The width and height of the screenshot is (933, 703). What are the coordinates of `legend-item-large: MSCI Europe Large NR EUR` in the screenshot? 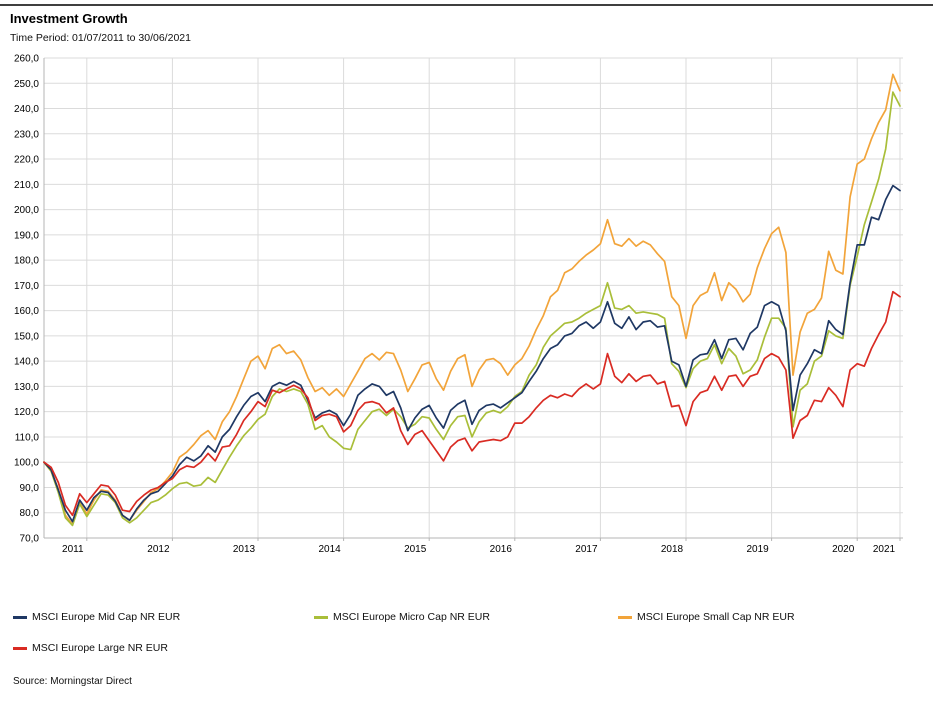 It's located at (90, 648).